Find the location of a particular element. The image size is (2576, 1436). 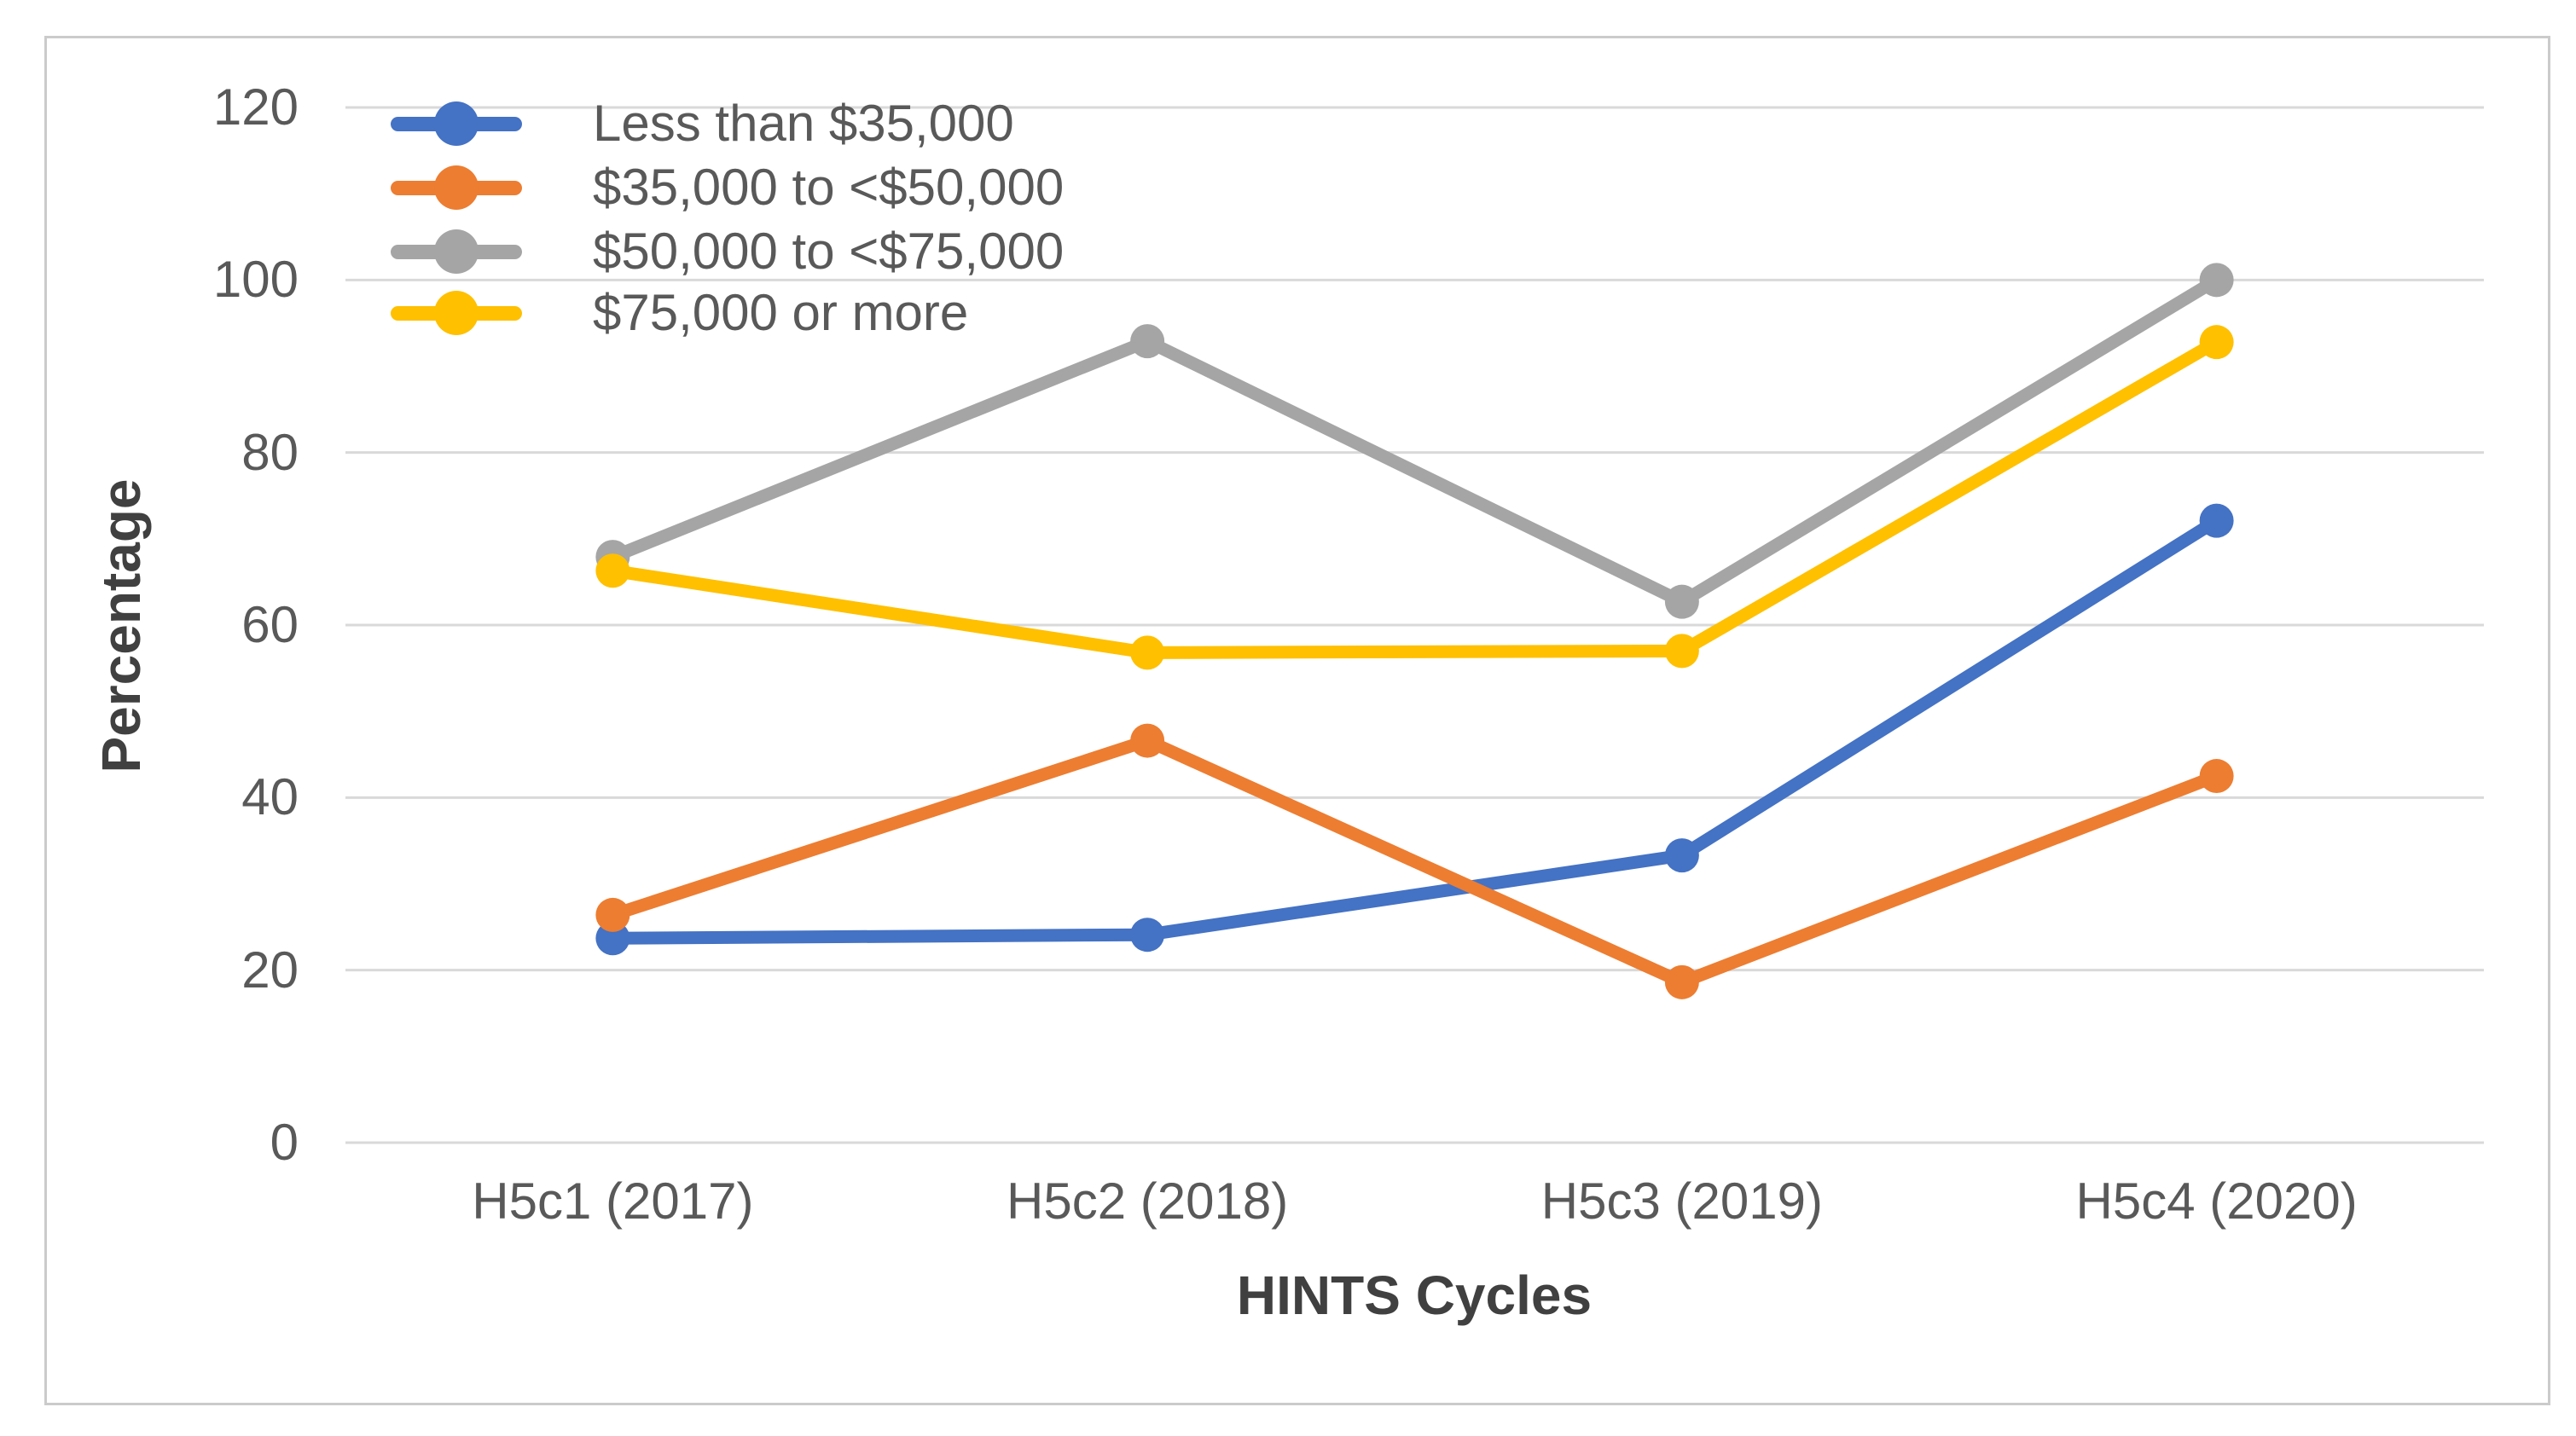

x-tick-label: H5c1 (2017) is located at coordinates (613, 1201).